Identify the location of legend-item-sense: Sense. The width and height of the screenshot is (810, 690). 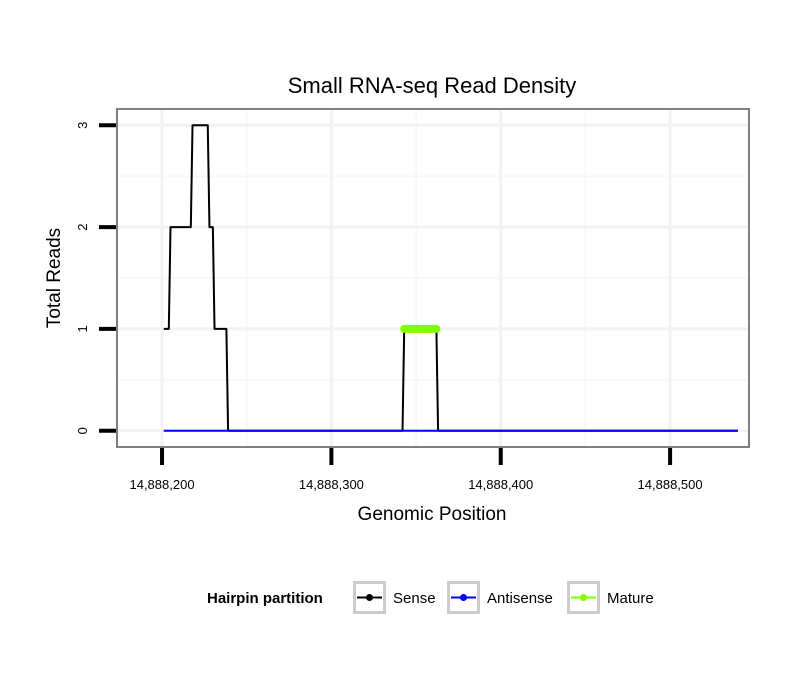
(394, 597).